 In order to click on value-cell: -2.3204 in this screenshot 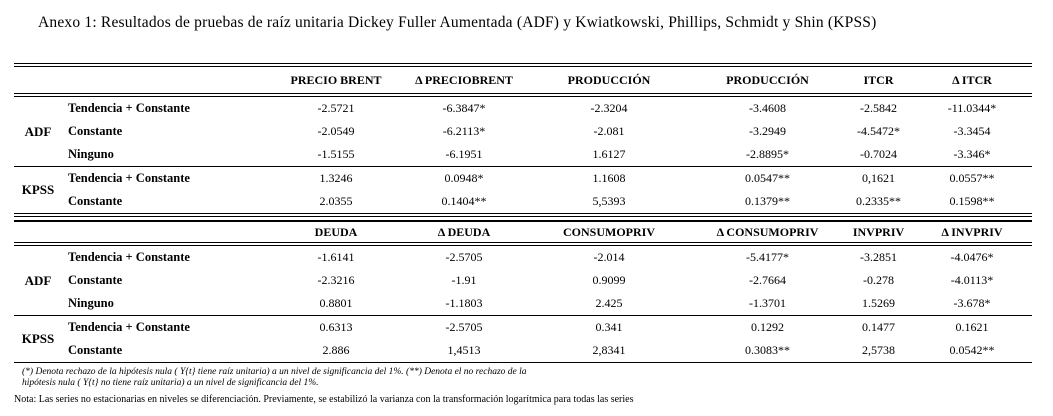, I will do `click(609, 108)`.